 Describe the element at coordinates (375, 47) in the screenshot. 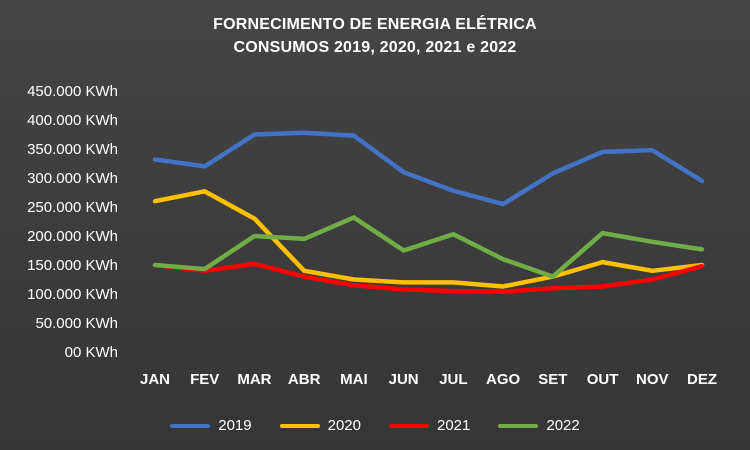

I see `chart-title-line2: CONSUMOS 2019, 2020, 2021 e 2022` at that location.